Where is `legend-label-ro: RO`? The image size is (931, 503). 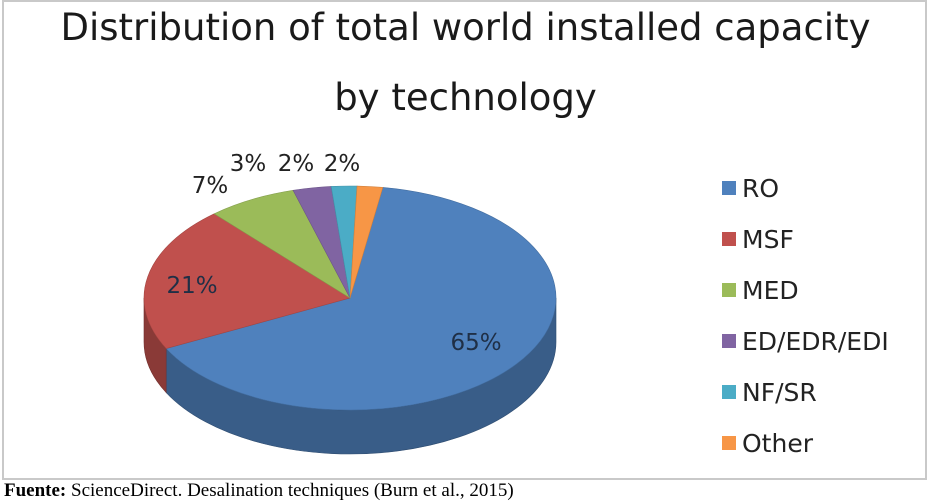 legend-label-ro: RO is located at coordinates (761, 188).